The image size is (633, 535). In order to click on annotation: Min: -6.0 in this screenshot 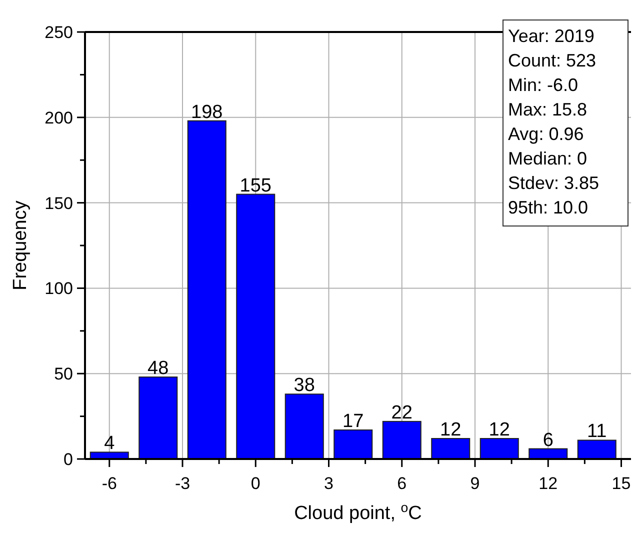, I will do `click(543, 85)`.